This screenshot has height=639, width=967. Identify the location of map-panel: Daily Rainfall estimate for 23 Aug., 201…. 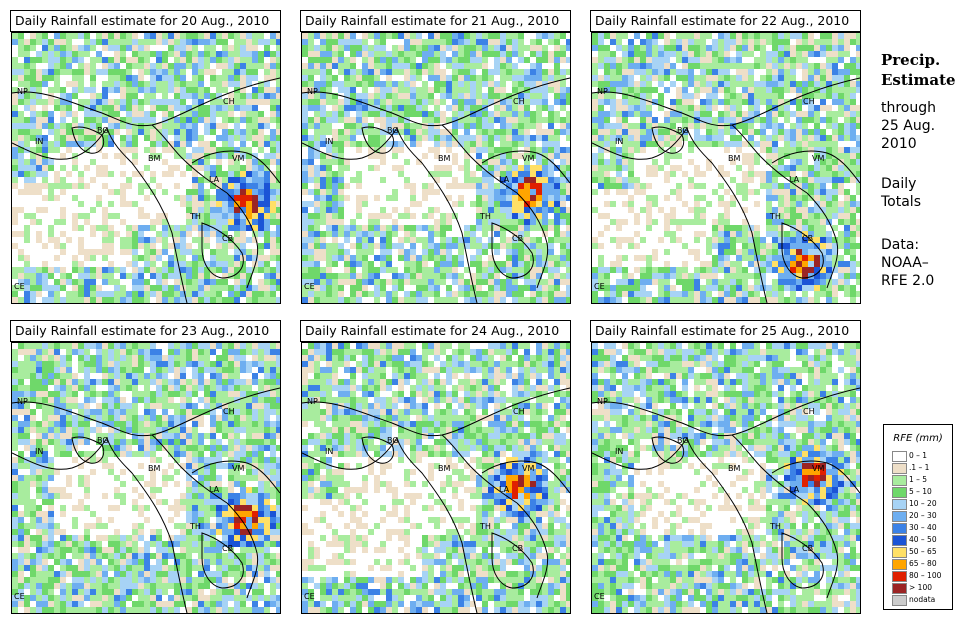
(145, 467).